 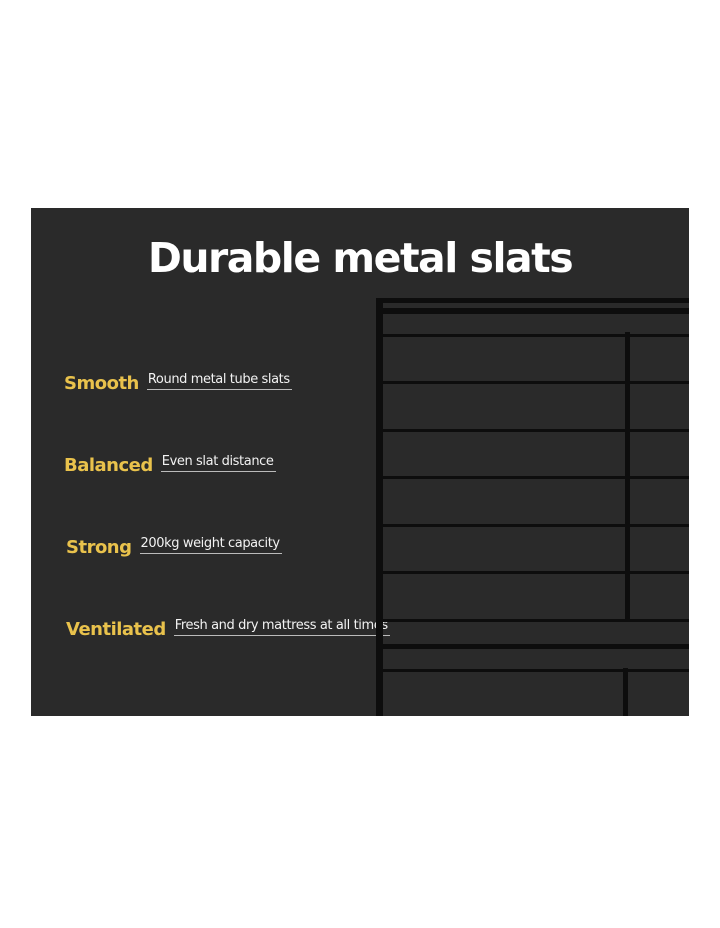 What do you see at coordinates (108, 465) in the screenshot?
I see `feature-label: Balanced` at bounding box center [108, 465].